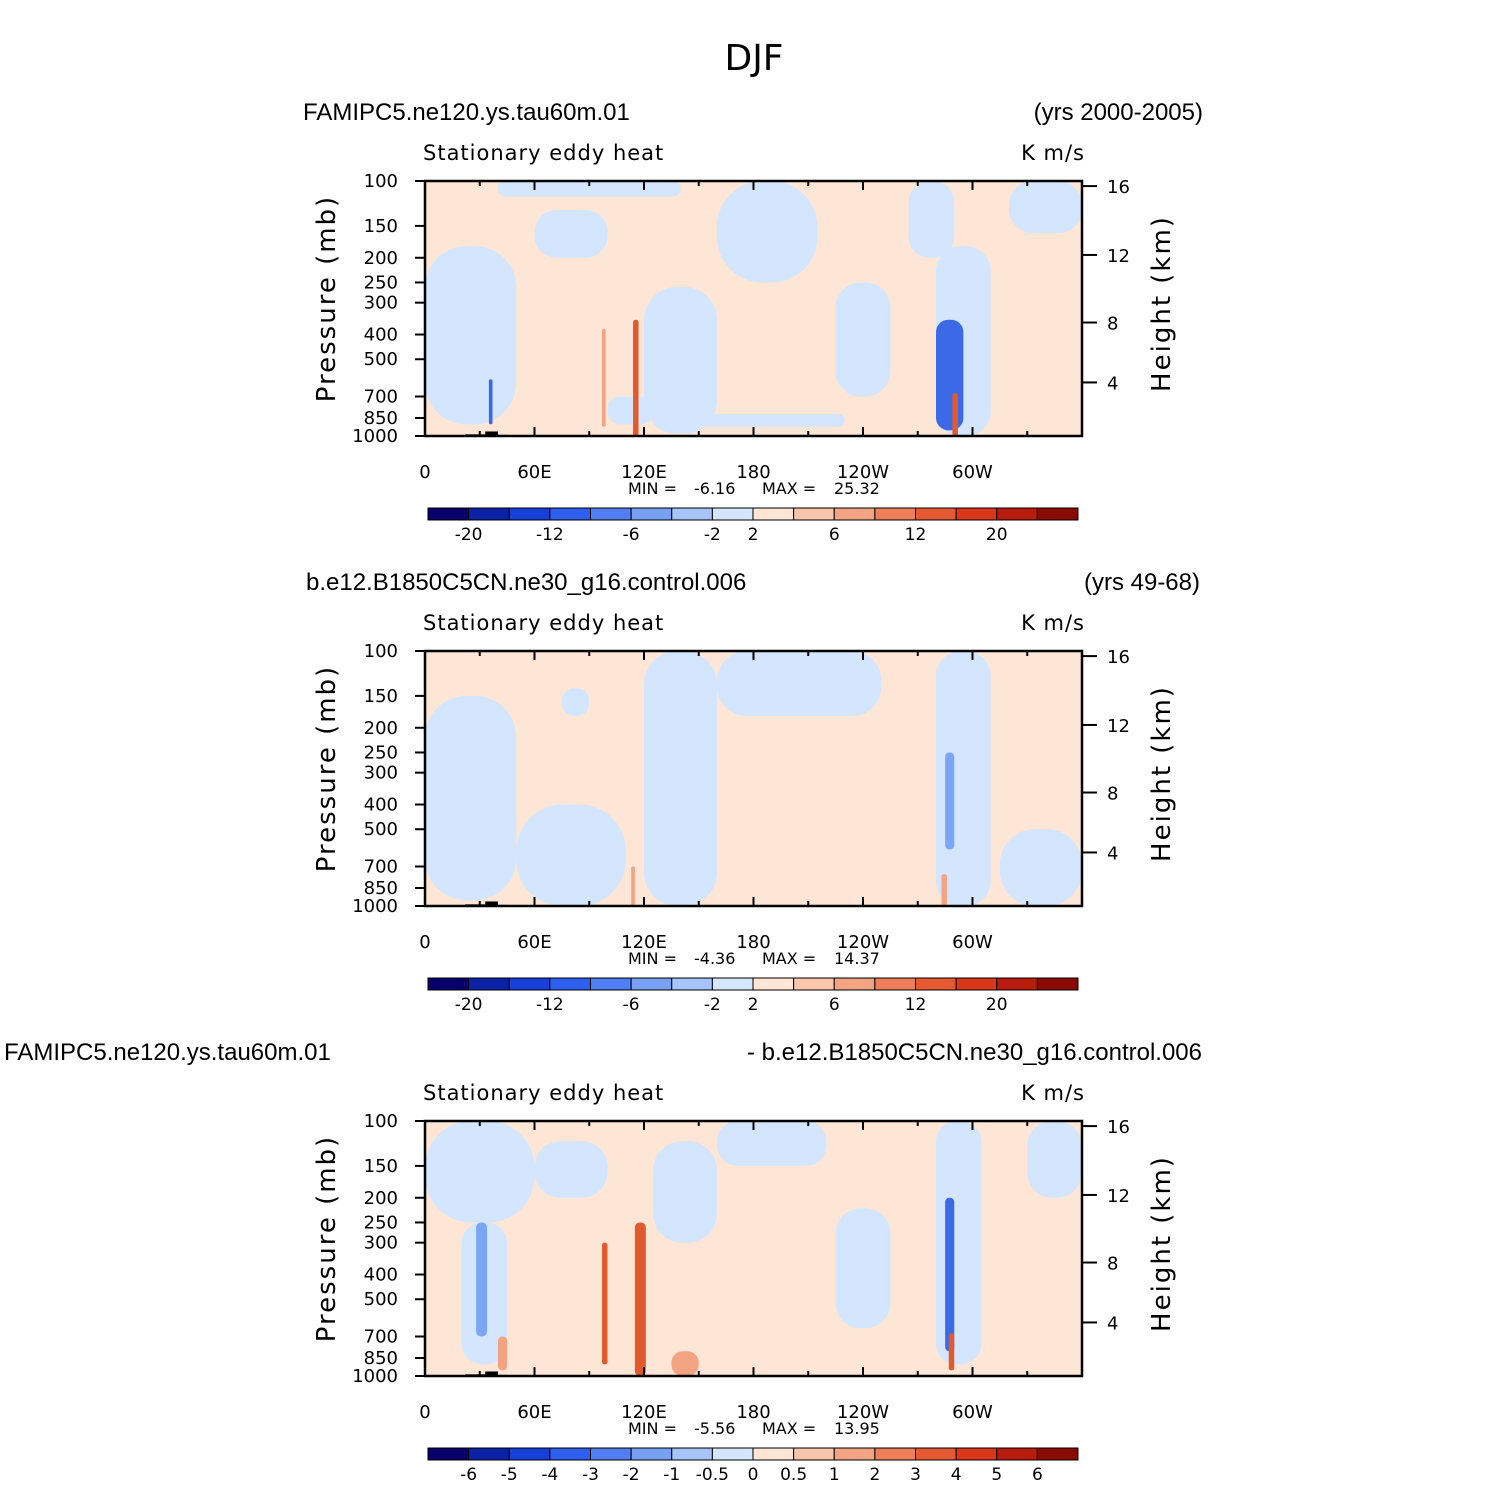 Image resolution: width=1508 pixels, height=1509 pixels. Describe the element at coordinates (381, 335) in the screenshot. I see `y-tick-label: 400` at that location.